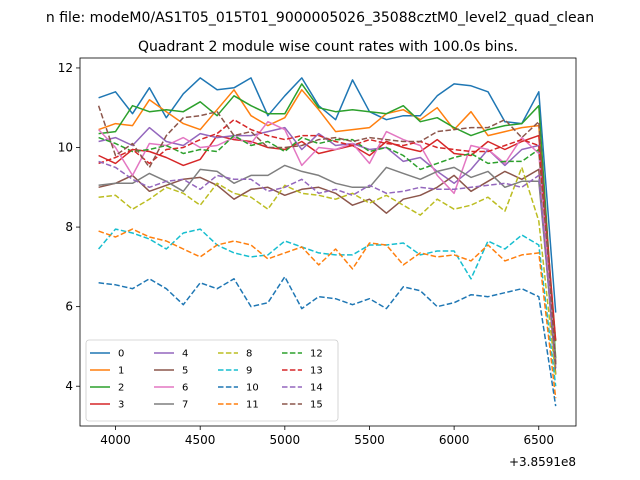  Describe the element at coordinates (302, 405) in the screenshot. I see `legend-item: 15` at that location.